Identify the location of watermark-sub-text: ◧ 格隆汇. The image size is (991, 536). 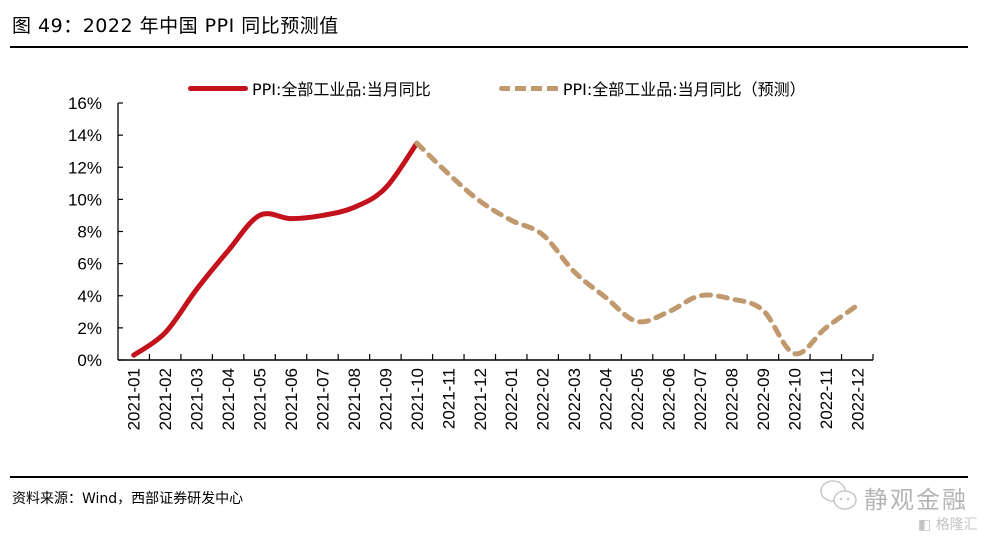
(948, 524).